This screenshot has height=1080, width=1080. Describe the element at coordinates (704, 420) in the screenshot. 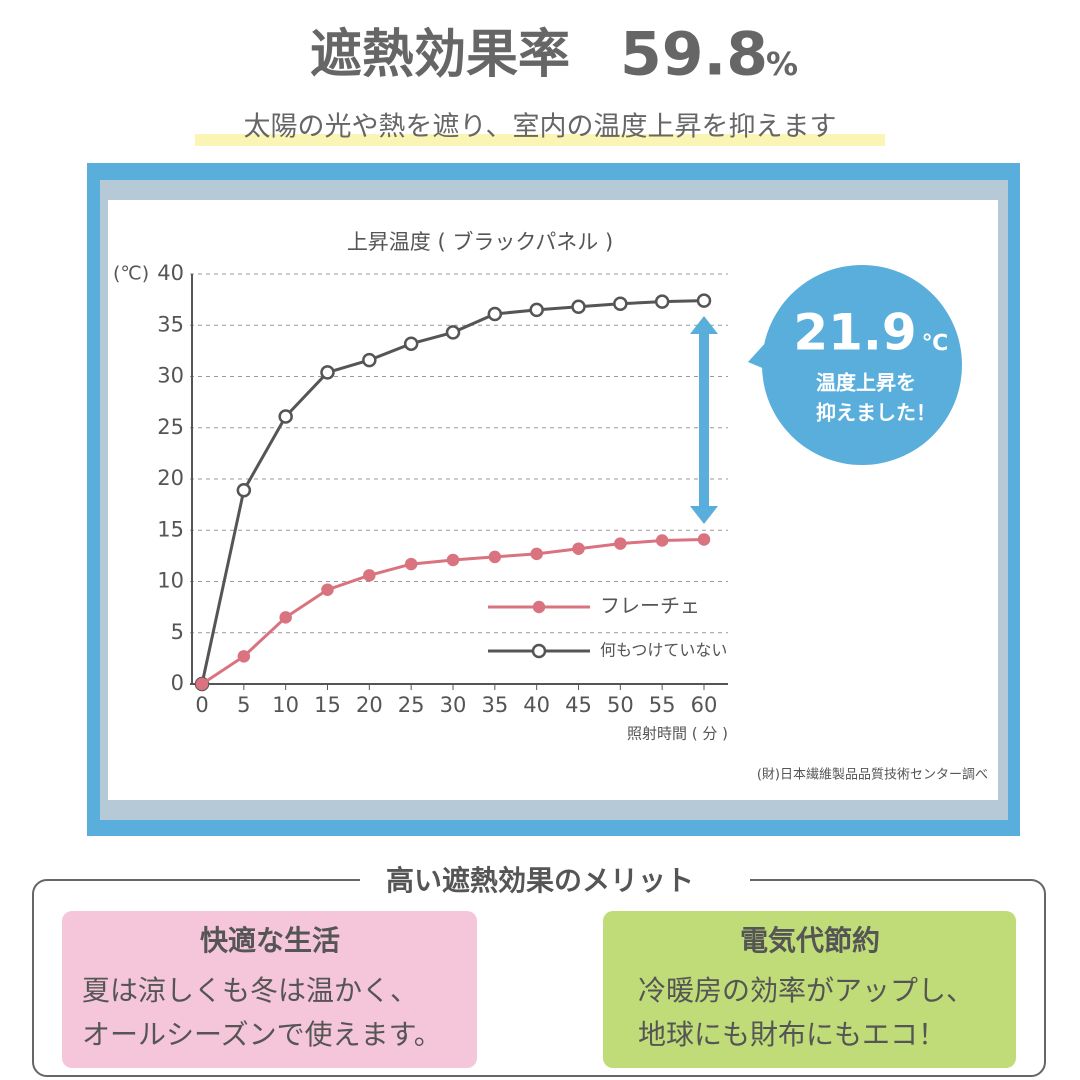

I see `arrow` at that location.